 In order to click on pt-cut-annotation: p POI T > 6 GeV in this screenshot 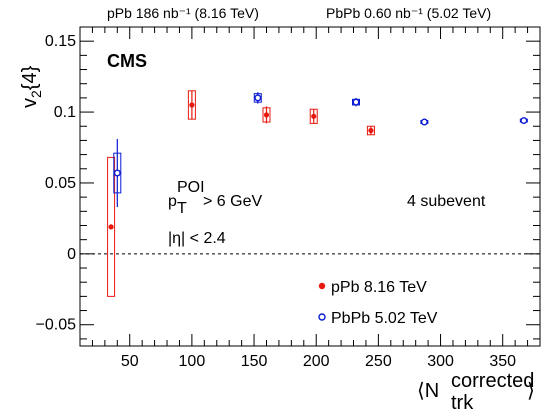, I will do `click(215, 198)`.